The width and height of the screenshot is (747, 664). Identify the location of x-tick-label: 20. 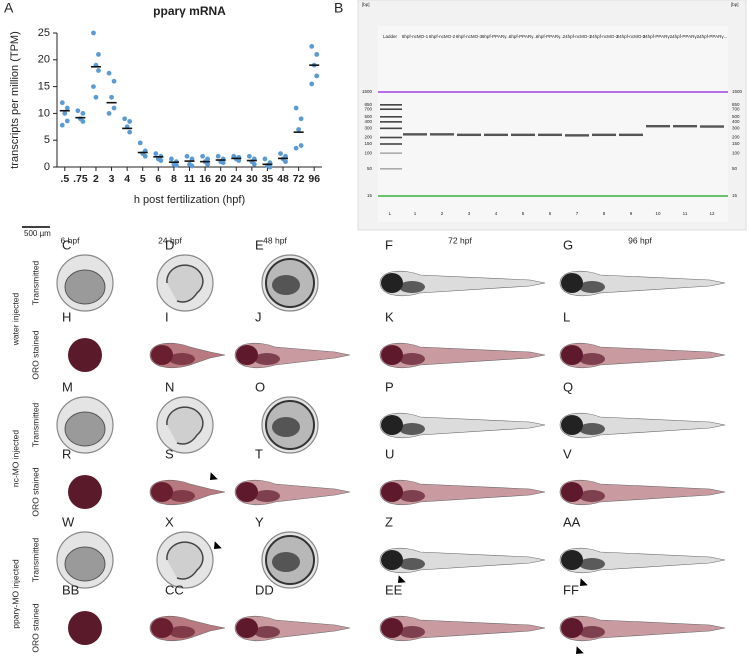
(221, 179).